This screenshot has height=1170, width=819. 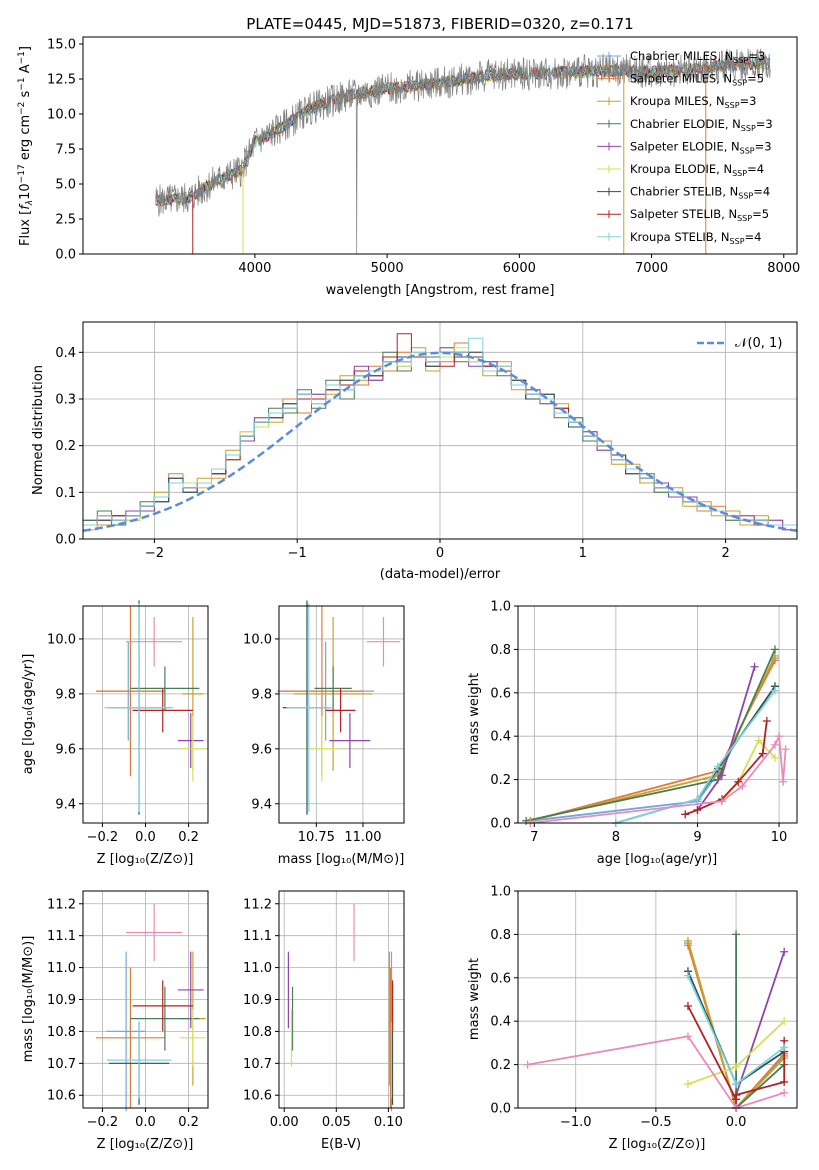 What do you see at coordinates (61, 1032) in the screenshot?
I see `y-tick-label: 10.8` at bounding box center [61, 1032].